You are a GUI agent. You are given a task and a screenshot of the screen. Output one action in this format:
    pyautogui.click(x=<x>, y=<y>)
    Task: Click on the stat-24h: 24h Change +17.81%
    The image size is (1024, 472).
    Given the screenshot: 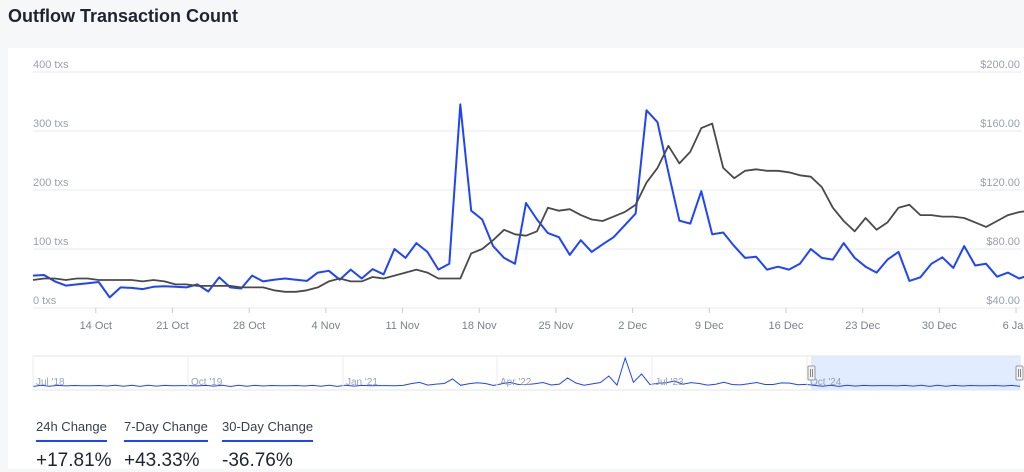 What is the action you would take?
    pyautogui.click(x=74, y=445)
    